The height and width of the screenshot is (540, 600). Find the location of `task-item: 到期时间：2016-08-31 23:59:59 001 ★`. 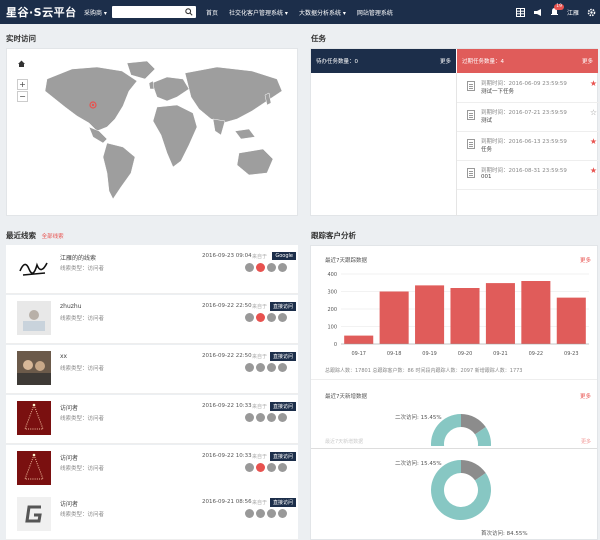

task-item: 到期时间：2016-08-31 23:59:59 001 ★ is located at coordinates (528, 176).